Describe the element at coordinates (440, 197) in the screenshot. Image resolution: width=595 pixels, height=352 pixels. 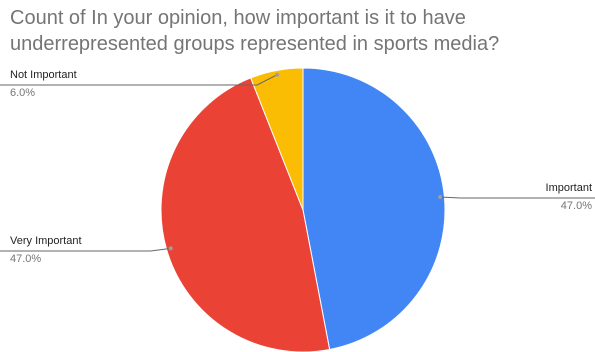
I see `leader-dot-important` at that location.